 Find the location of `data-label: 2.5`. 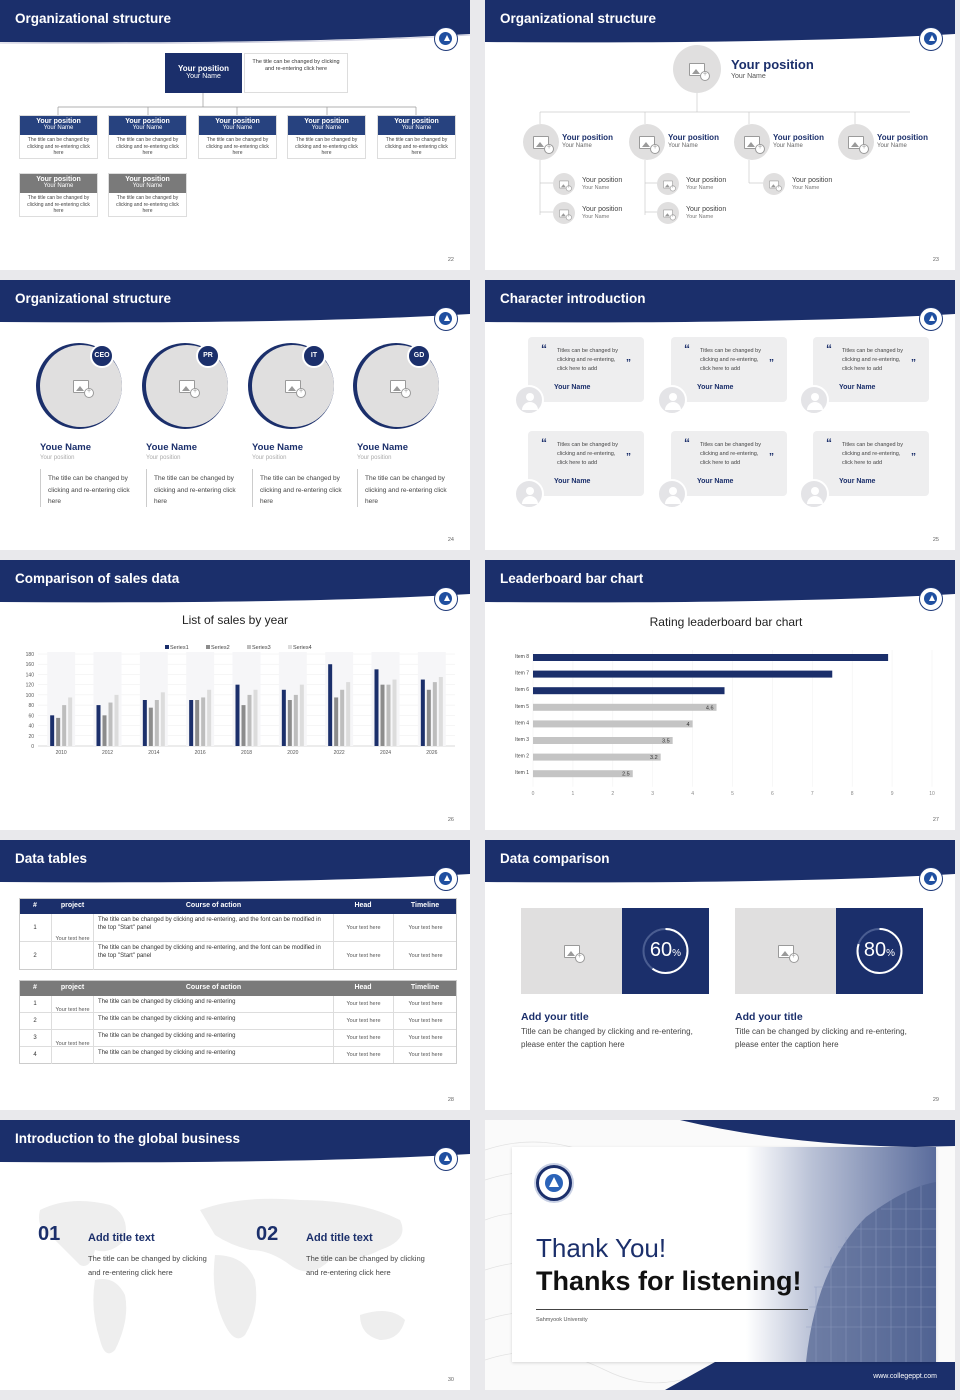

data-label: 2.5 is located at coordinates (626, 775).